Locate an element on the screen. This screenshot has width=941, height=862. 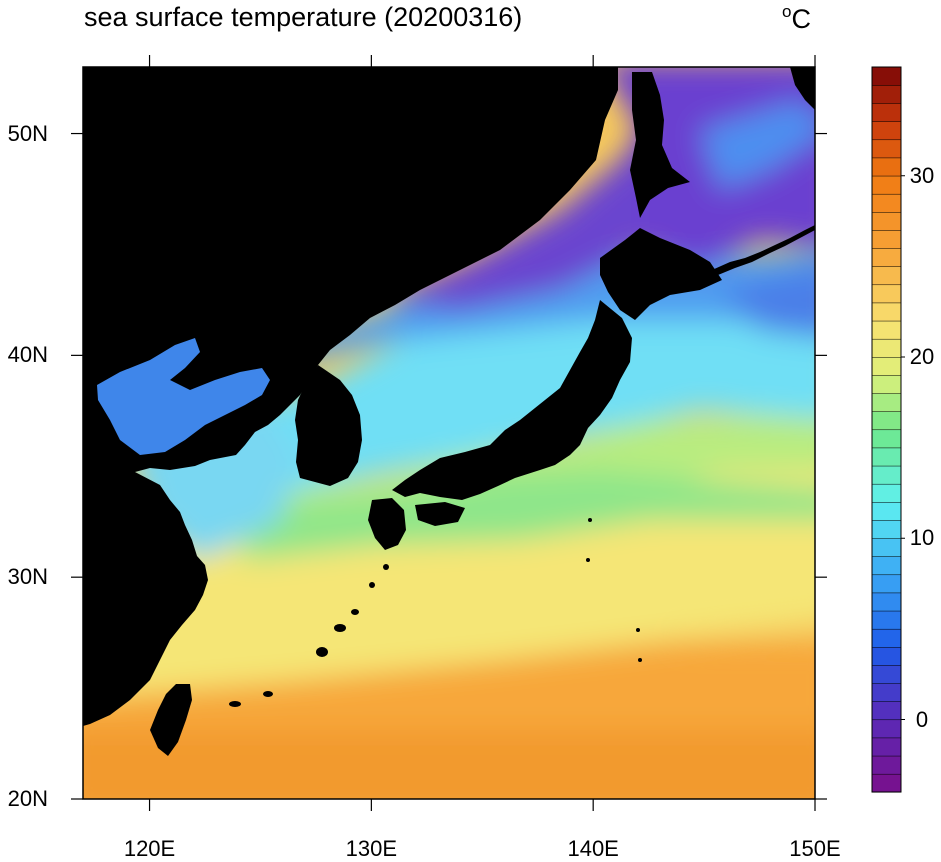
bohai-gulf is located at coordinates (183, 396).